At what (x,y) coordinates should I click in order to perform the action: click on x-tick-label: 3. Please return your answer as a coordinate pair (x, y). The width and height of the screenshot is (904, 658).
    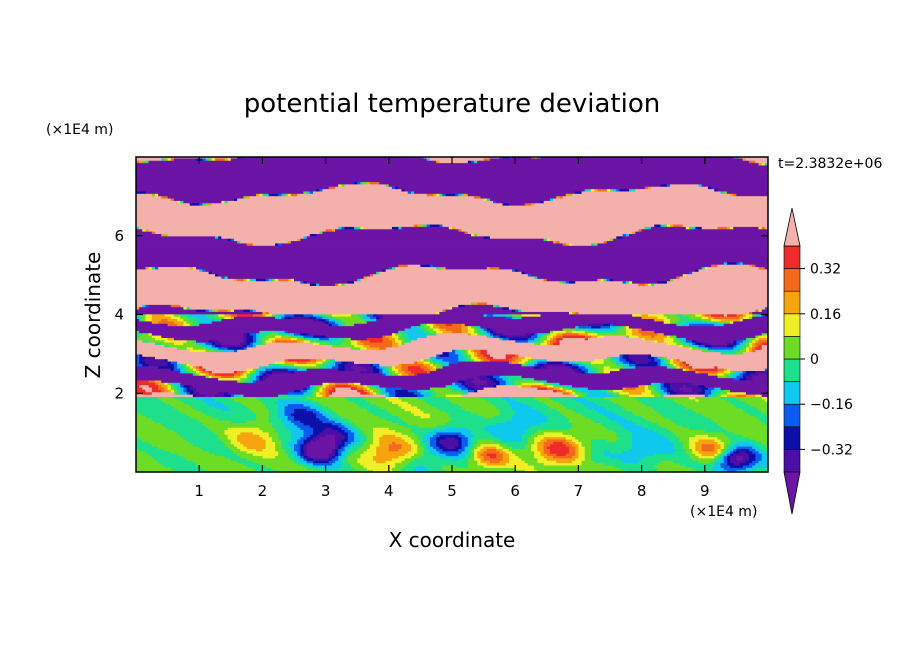
    Looking at the image, I should click on (326, 491).